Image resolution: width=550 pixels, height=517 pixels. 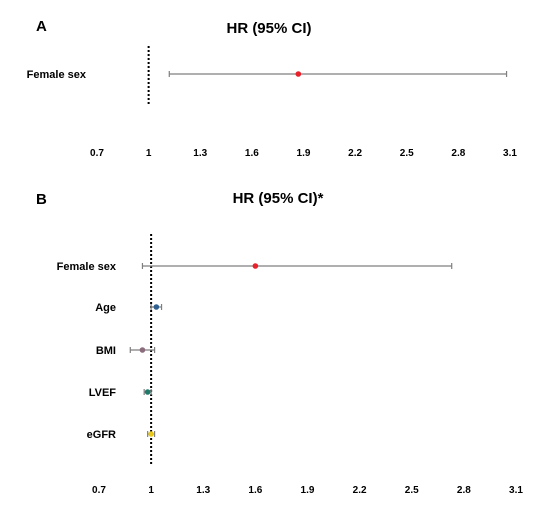 I want to click on panel-b-letter: B, so click(x=41, y=199).